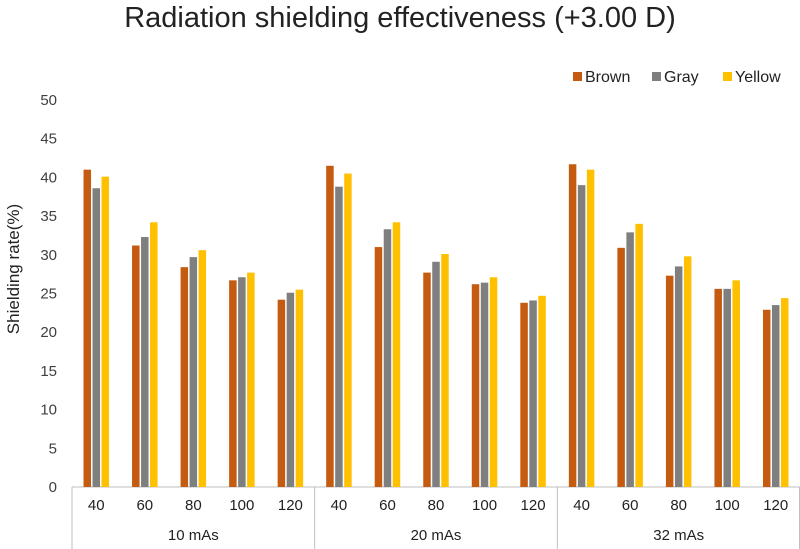 The image size is (800, 549). I want to click on y-tick-label: 45, so click(48, 139).